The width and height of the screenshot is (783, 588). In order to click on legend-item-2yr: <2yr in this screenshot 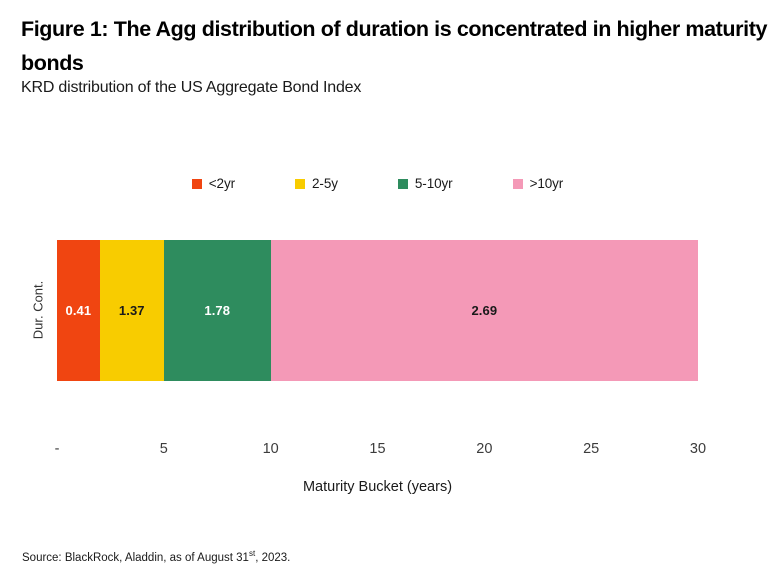, I will do `click(213, 183)`.